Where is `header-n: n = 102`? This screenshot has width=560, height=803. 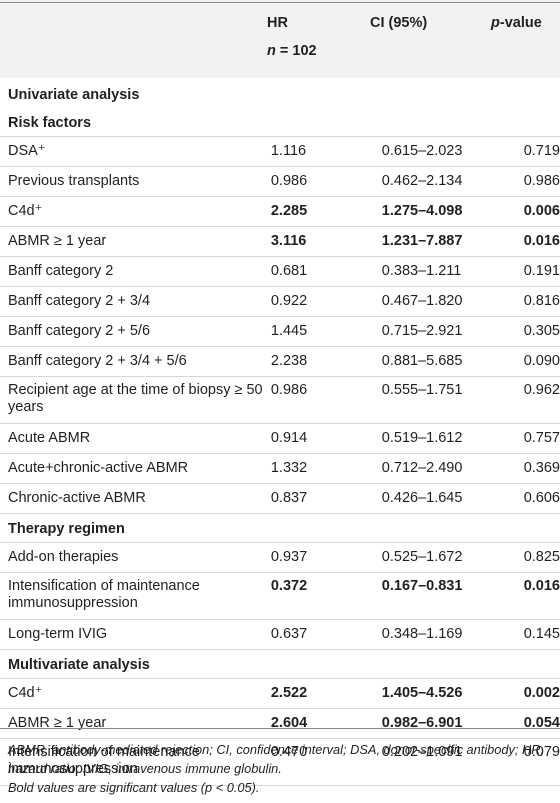 header-n: n = 102 is located at coordinates (292, 51).